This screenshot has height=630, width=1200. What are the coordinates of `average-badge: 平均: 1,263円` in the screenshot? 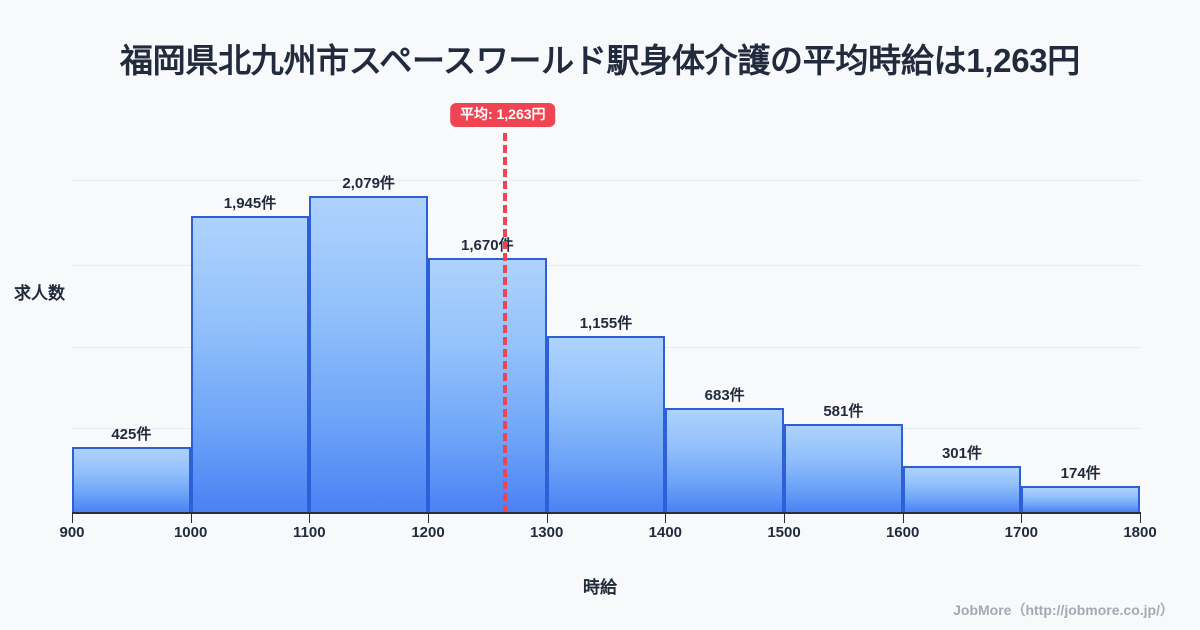 It's located at (502, 115).